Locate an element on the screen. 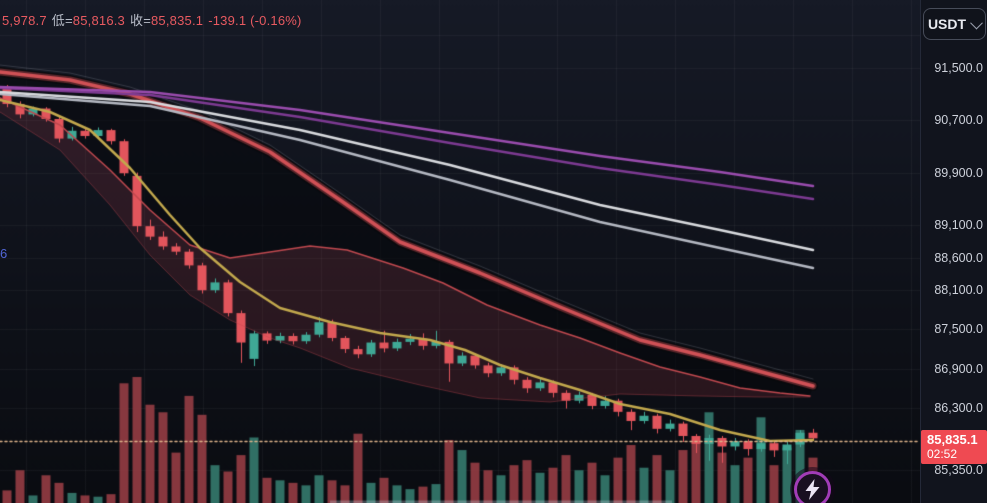 Image resolution: width=987 pixels, height=503 pixels. currency-selector-button: USDT is located at coordinates (954, 24).